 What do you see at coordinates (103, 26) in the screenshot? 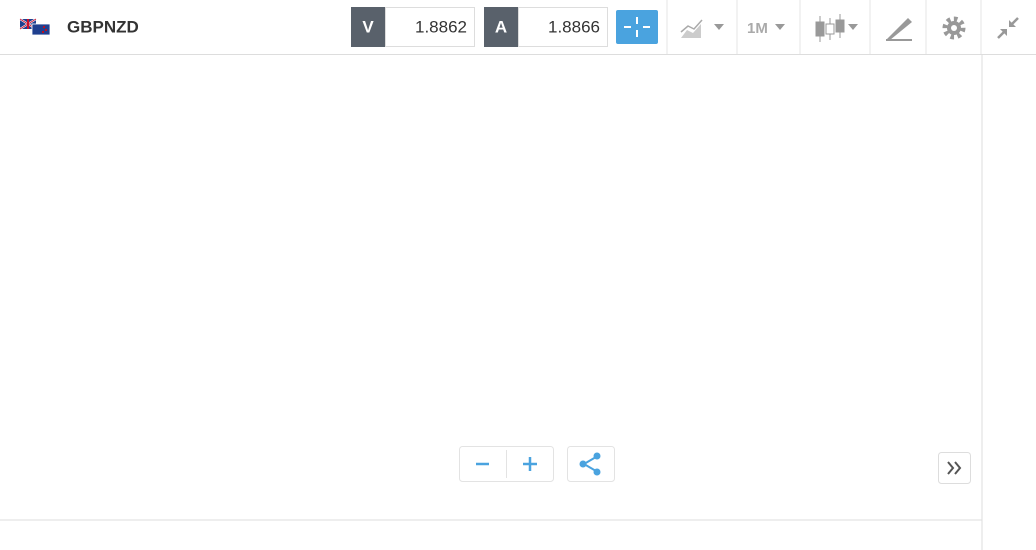
I see `symbol: GBPNZD` at bounding box center [103, 26].